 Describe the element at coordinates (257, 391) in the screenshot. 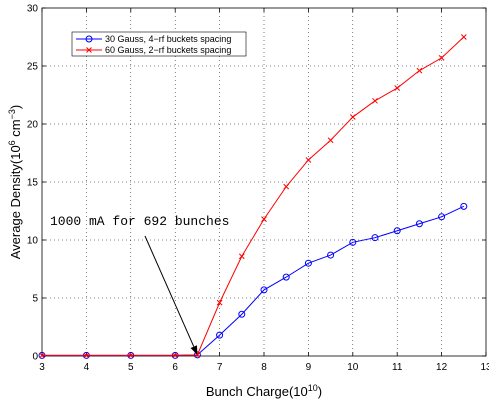

I see `x-axis-label-main: Bunch Charge(10` at that location.